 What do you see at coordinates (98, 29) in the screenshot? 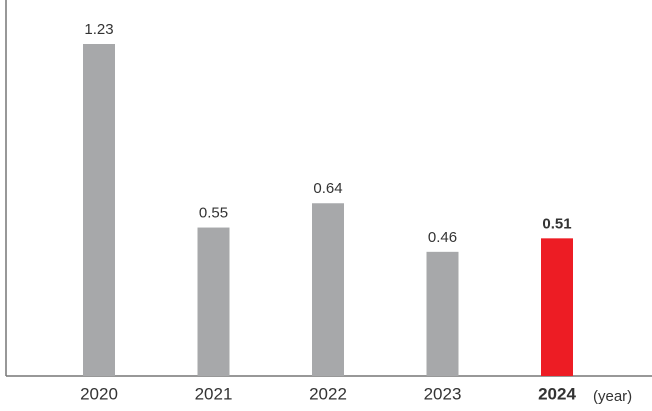
I see `value-label: 1.23` at bounding box center [98, 29].